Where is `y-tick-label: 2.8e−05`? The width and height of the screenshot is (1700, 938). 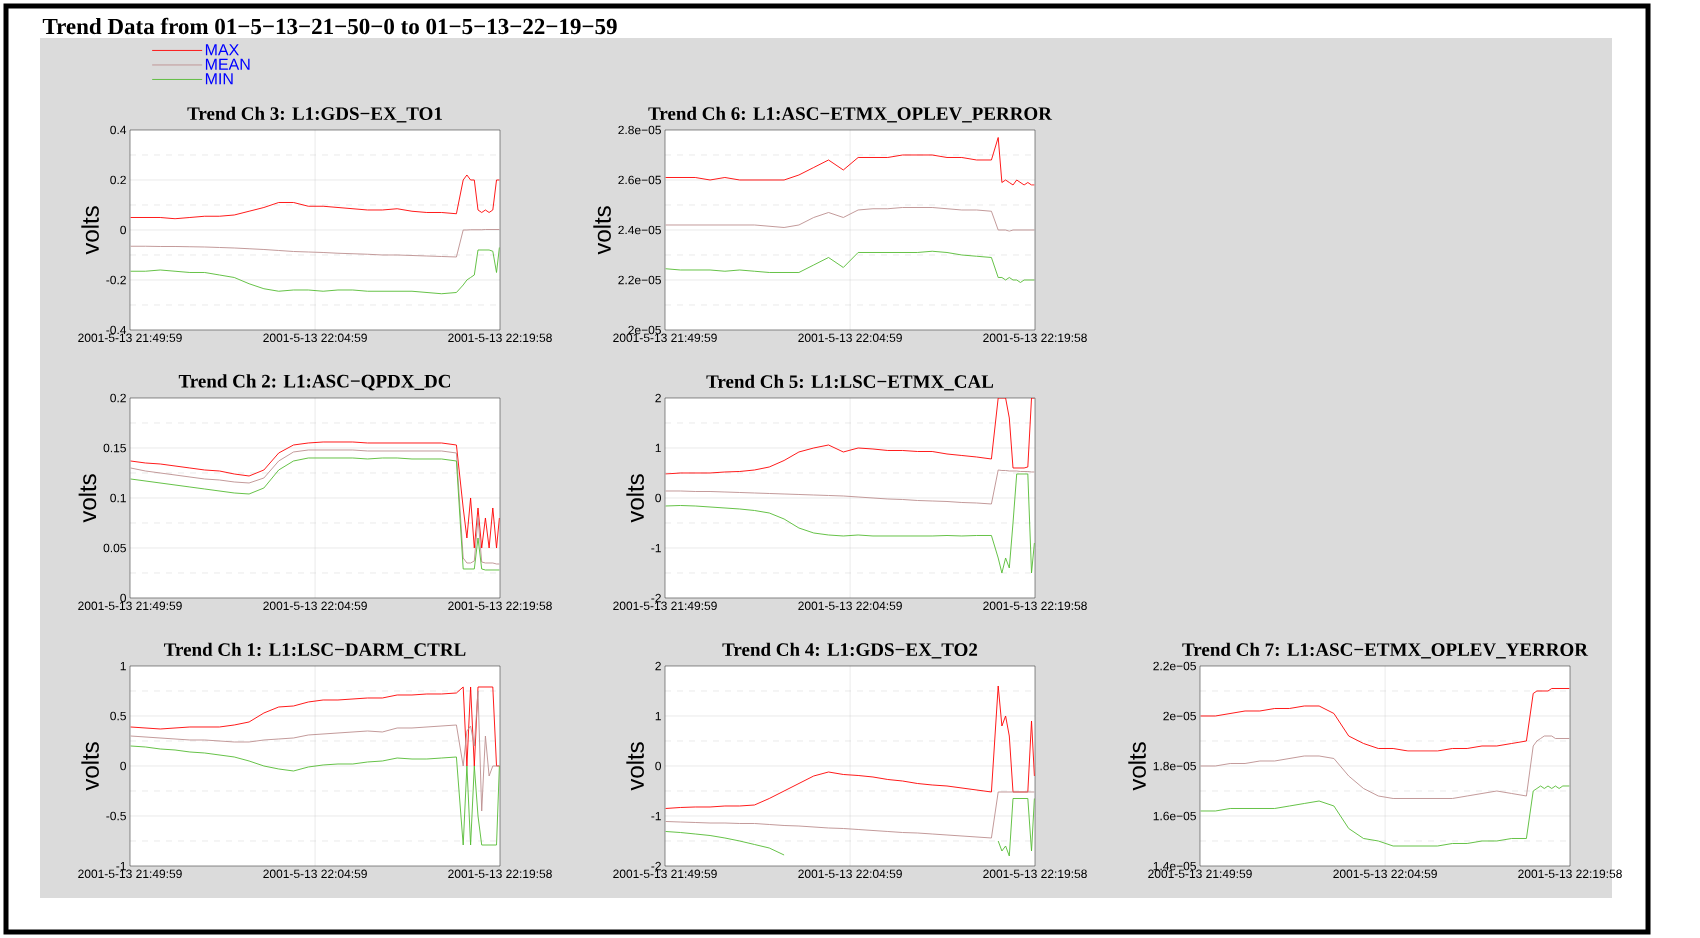
y-tick-label: 2.8e−05 is located at coordinates (639, 130).